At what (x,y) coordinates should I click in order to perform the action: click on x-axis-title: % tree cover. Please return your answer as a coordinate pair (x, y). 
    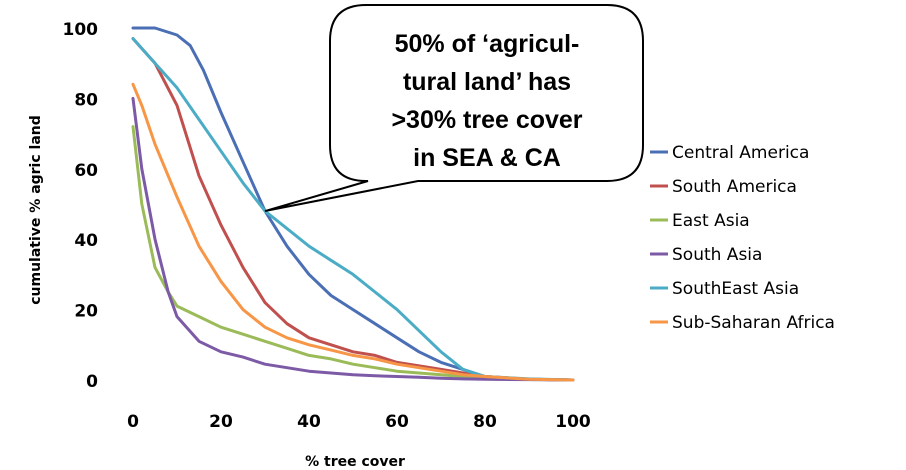
    Looking at the image, I should click on (355, 462).